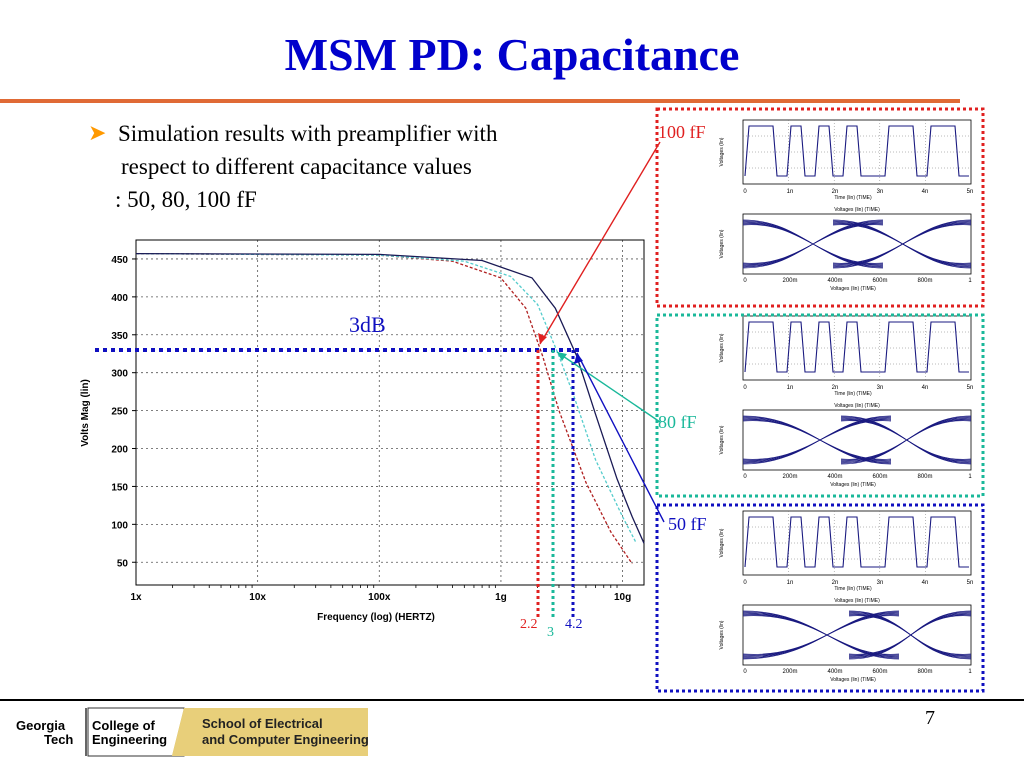 The width and height of the screenshot is (1024, 768). Describe the element at coordinates (930, 718) in the screenshot. I see `page-number: 7` at that location.